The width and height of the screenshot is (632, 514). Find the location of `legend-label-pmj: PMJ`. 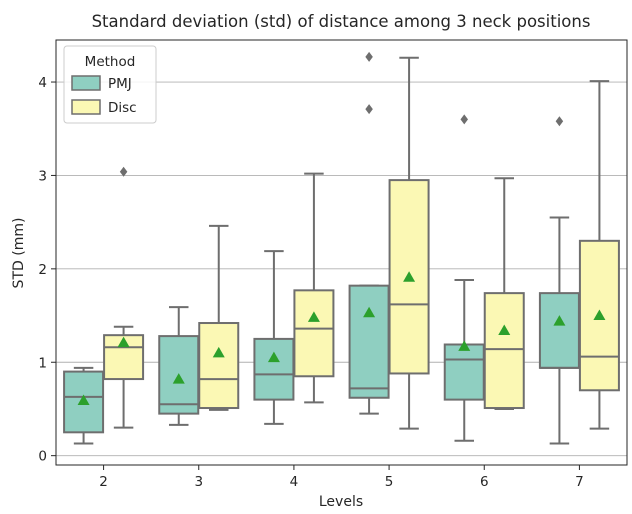

legend-label-pmj: PMJ is located at coordinates (120, 84).